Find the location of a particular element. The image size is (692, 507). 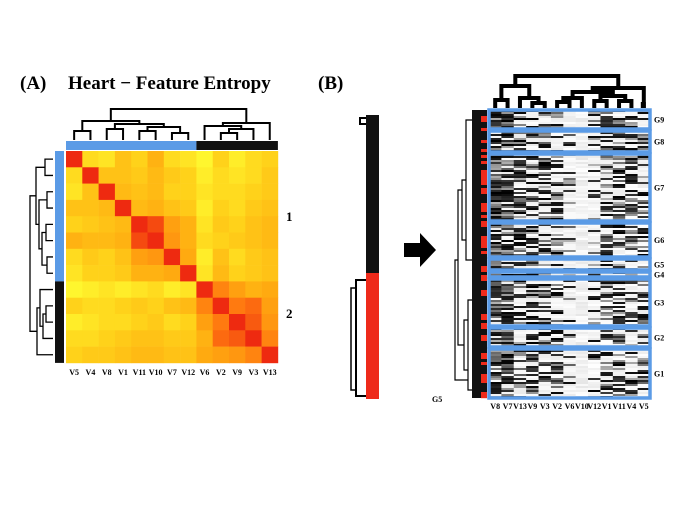

tick-label-b: V2 is located at coordinates (557, 406).